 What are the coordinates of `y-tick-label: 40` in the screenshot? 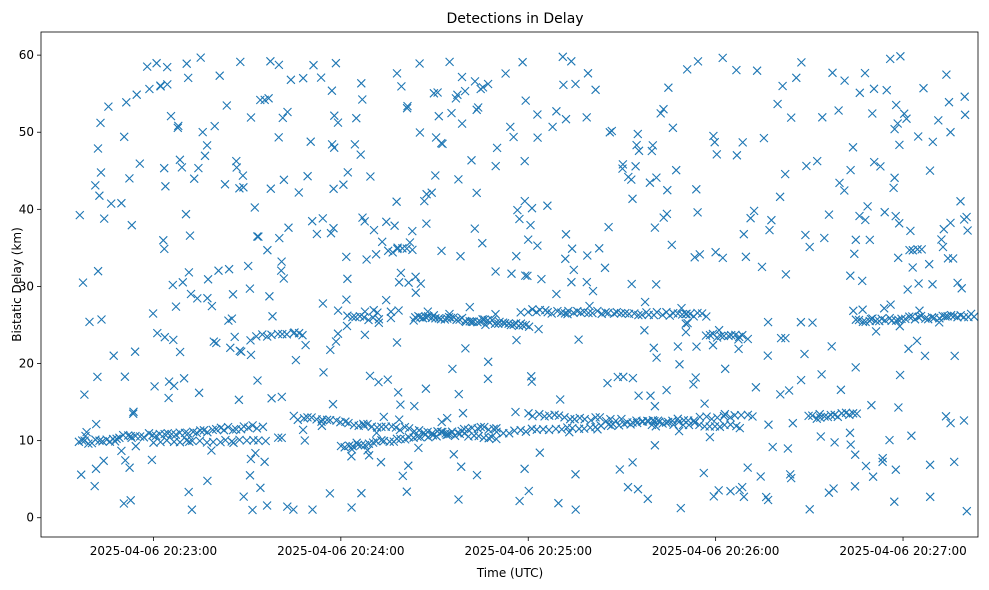 It's located at (26, 209).